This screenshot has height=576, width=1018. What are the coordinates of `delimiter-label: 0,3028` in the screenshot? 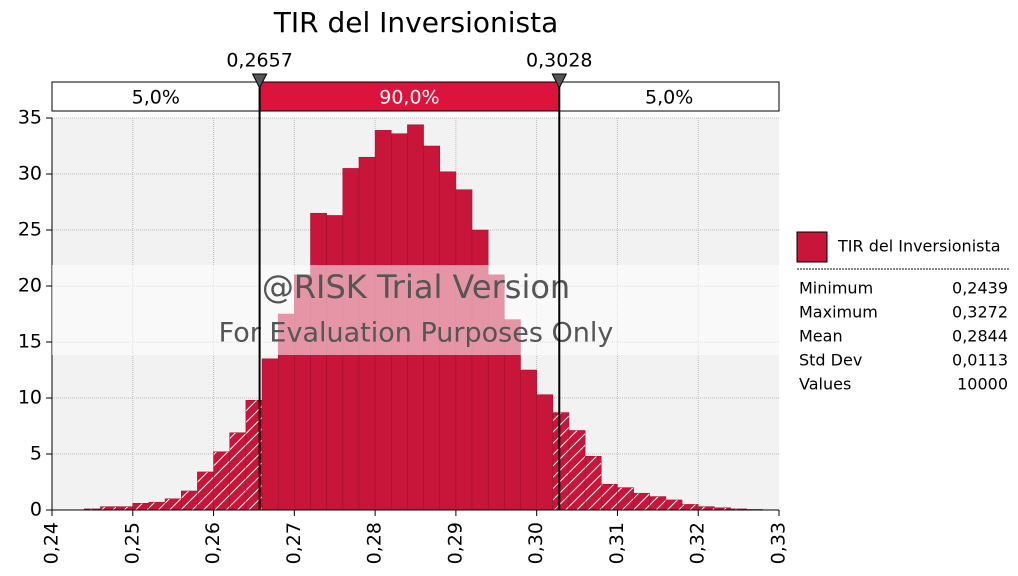 It's located at (559, 61).